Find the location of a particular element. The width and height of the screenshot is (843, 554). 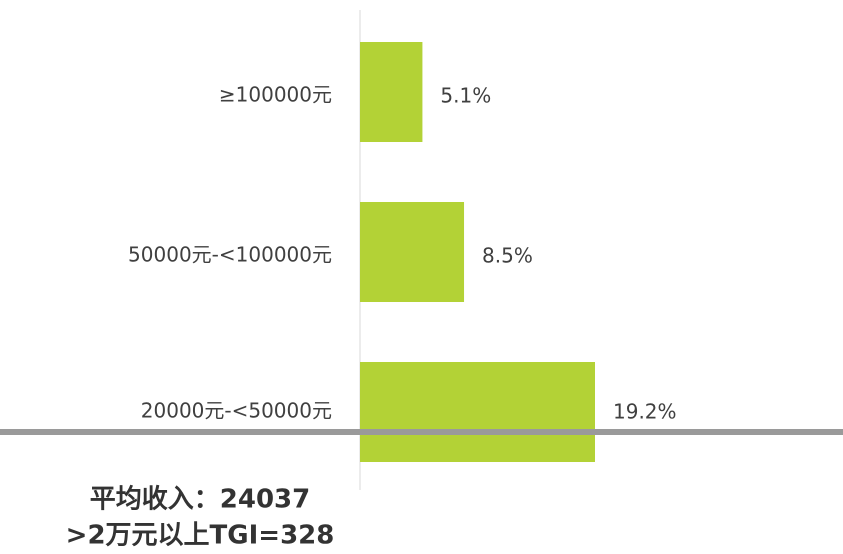

category-label: ≥100000元 is located at coordinates (275, 95).